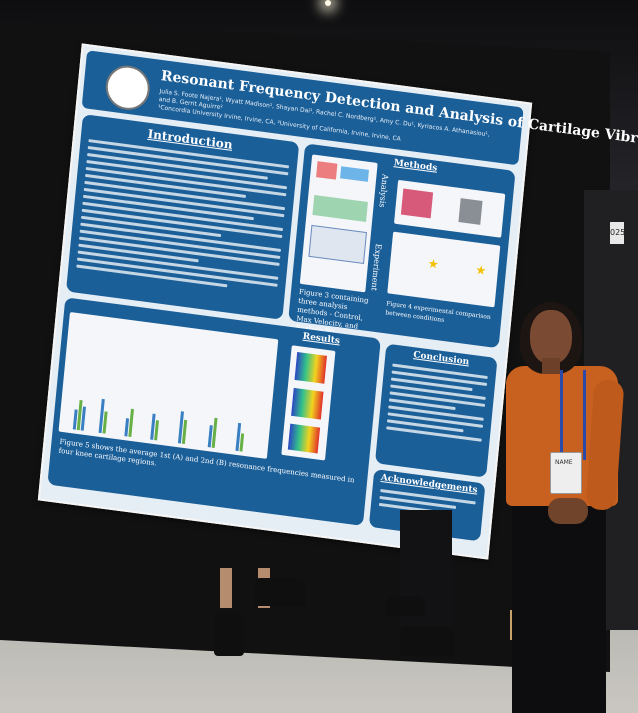  What do you see at coordinates (449, 208) in the screenshot?
I see `apparatus-image` at bounding box center [449, 208].